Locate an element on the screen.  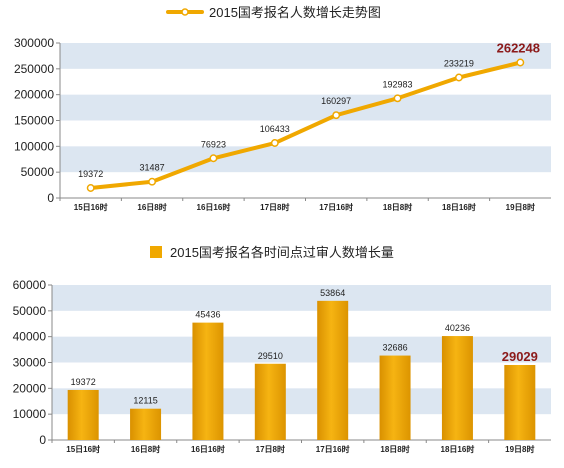
data-label: 53864 is located at coordinates (332, 293).